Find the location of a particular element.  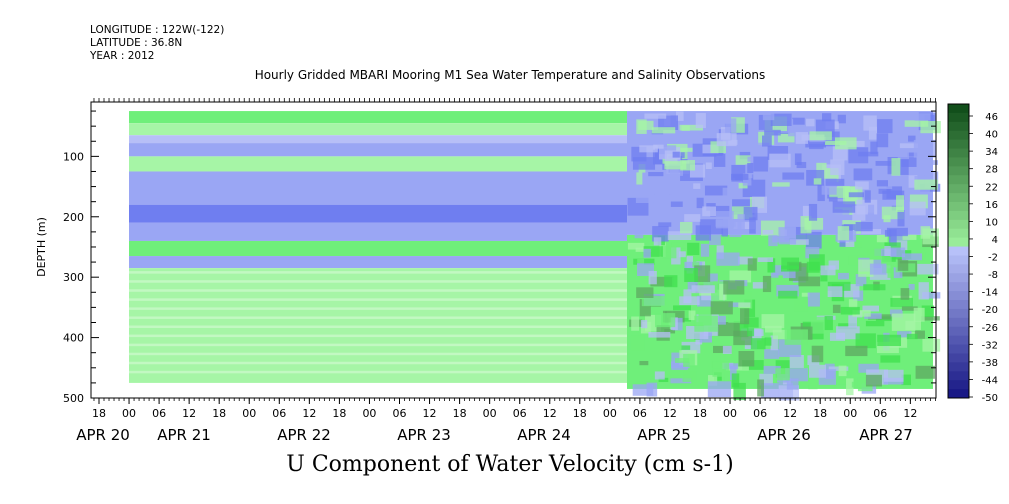

colorbar-label: -8 is located at coordinates (993, 275).